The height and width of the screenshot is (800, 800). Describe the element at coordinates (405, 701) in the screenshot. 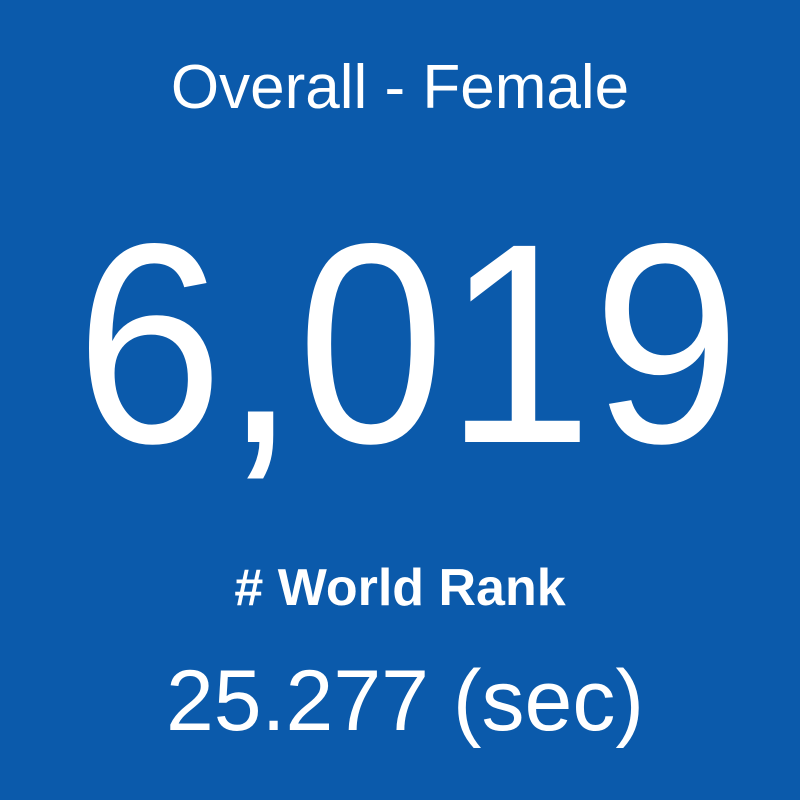

I see `tile-time: 25.277 (sec)` at that location.